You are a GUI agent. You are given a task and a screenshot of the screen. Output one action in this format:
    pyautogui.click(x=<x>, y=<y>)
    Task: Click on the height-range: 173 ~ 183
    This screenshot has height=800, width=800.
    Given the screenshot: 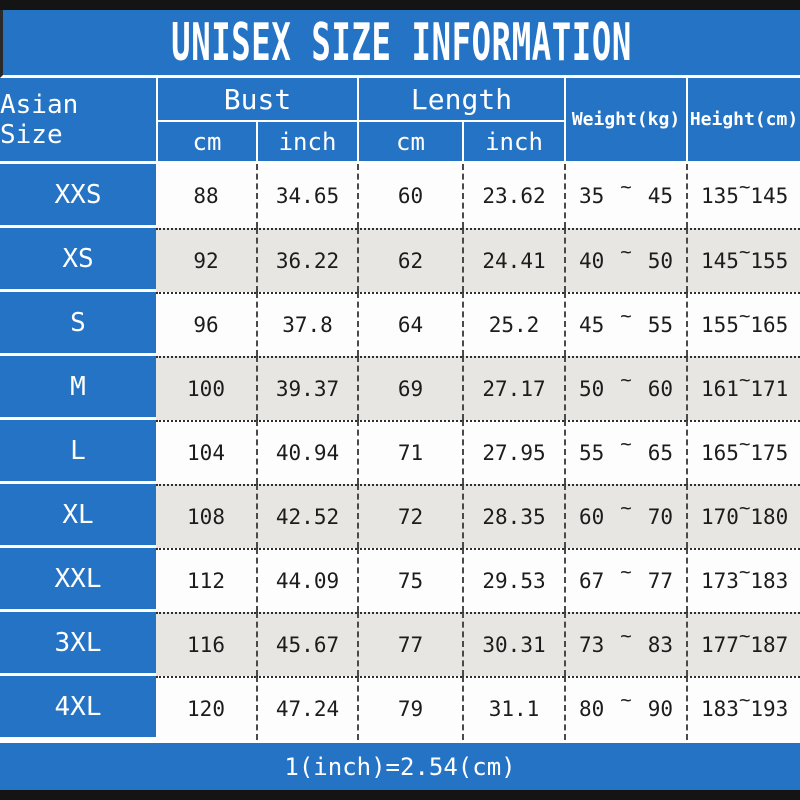 What is the action you would take?
    pyautogui.click(x=743, y=580)
    